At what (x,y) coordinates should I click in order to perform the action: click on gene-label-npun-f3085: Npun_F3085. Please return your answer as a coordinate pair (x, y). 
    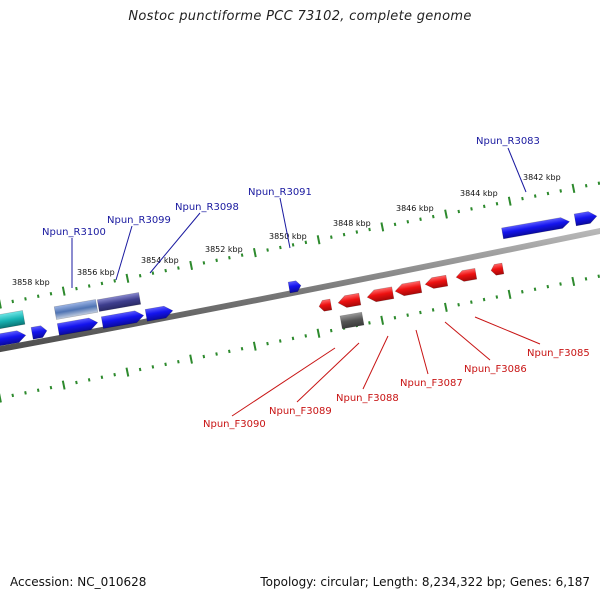
    Looking at the image, I should click on (558, 353).